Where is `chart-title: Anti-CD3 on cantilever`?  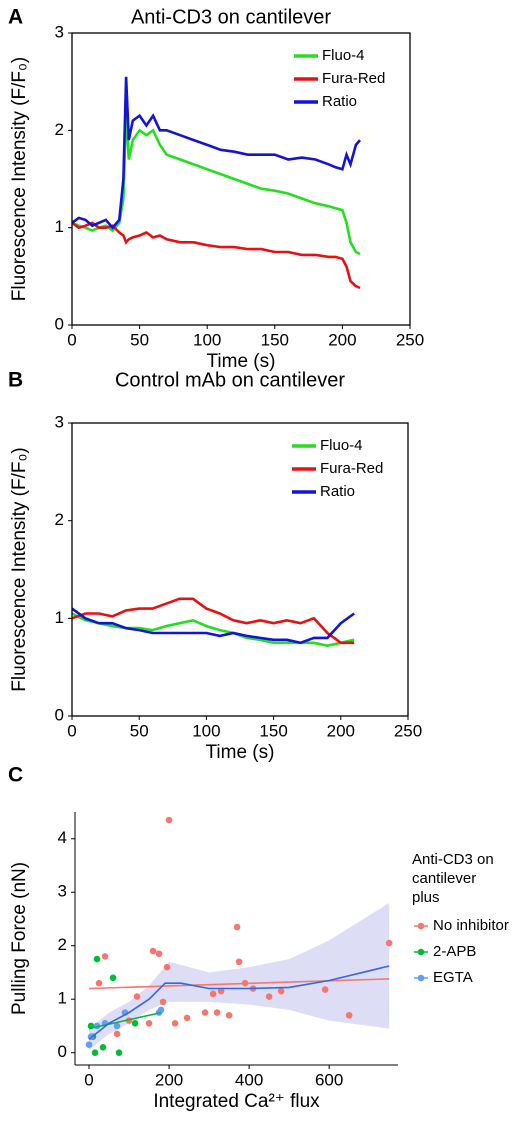
chart-title: Anti-CD3 on cantilever is located at coordinates (231, 17).